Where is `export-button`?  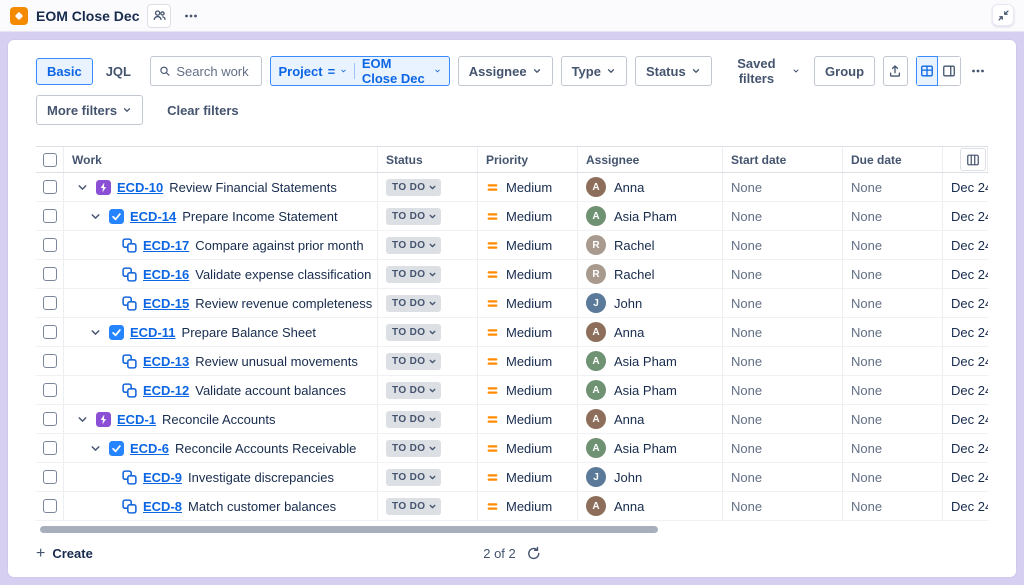
export-button is located at coordinates (895, 71).